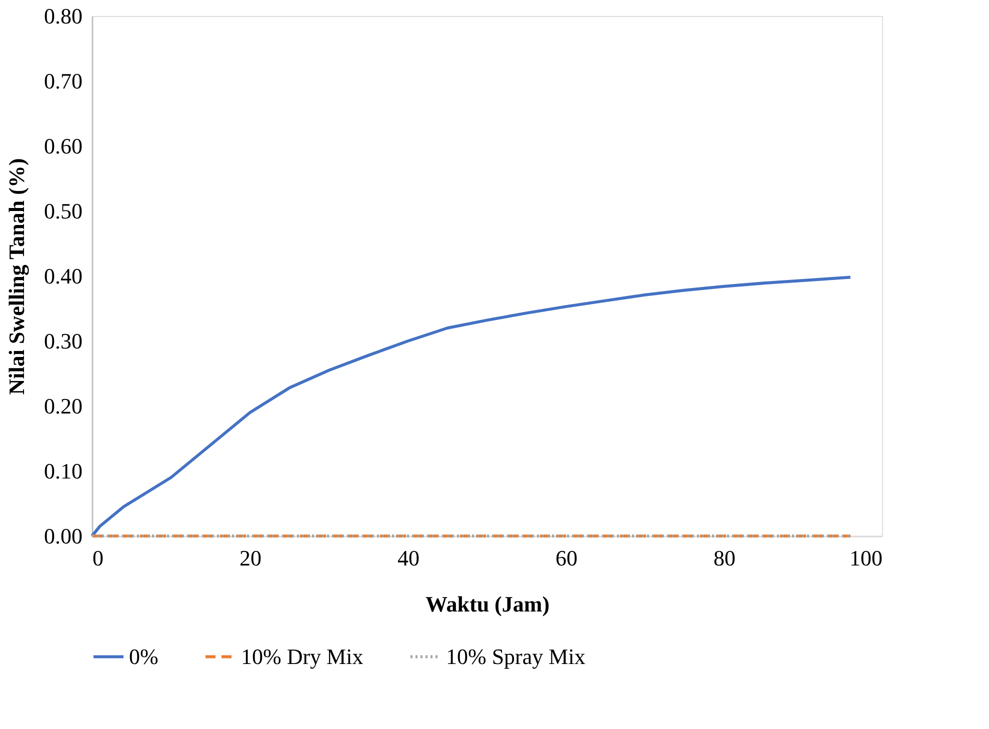  What do you see at coordinates (302, 656) in the screenshot?
I see `legend-label: 10% Dry Mix` at bounding box center [302, 656].